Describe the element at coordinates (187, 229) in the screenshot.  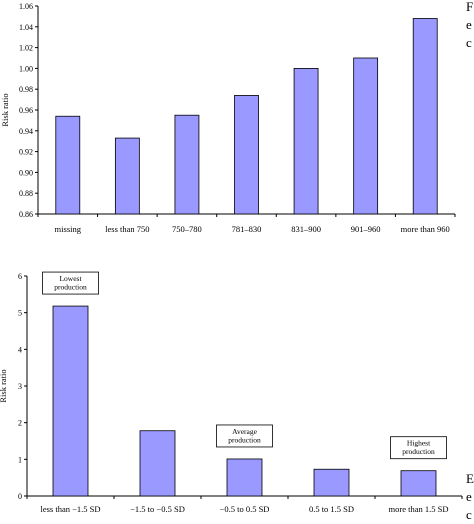
I see `category-label: 750–780` at that location.